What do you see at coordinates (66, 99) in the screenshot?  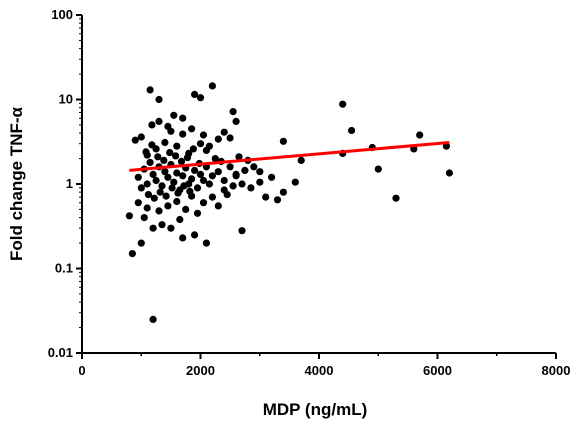 I see `y-tick-label: 10` at bounding box center [66, 99].